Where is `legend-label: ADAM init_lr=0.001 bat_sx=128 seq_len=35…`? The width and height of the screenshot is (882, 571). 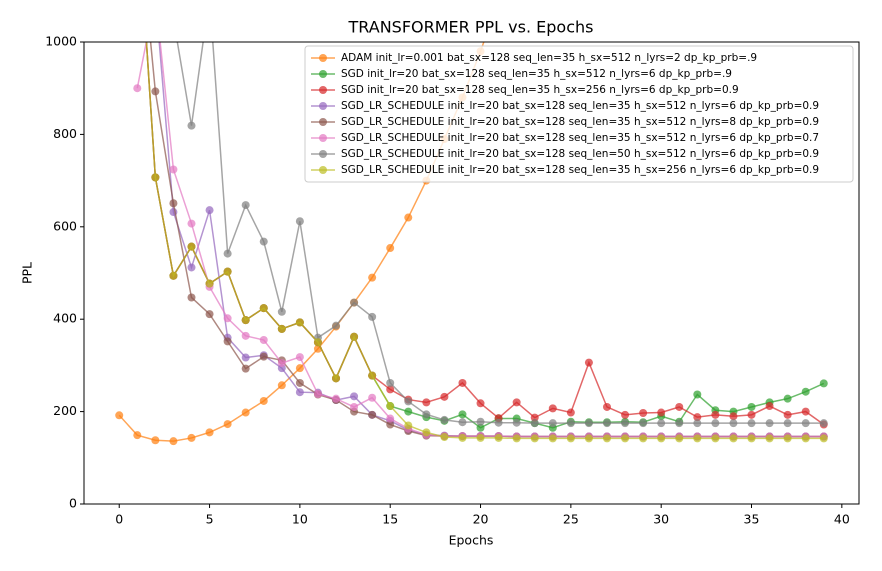 legend-label: ADAM init_lr=0.001 bat_sx=128 seq_len=35… is located at coordinates (549, 58).